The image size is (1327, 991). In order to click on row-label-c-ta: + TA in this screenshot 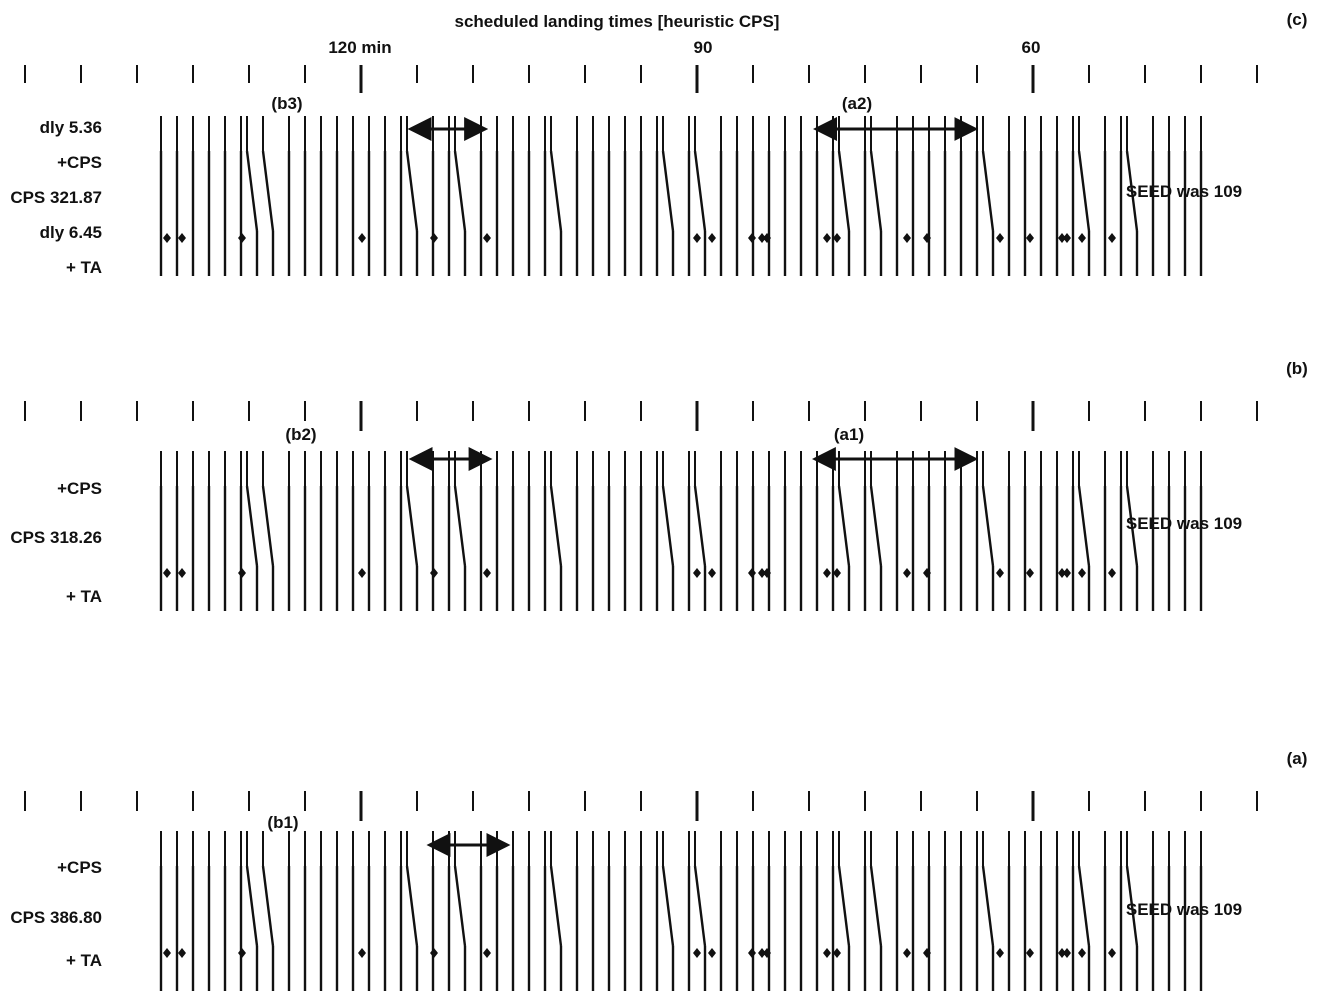, I will do `click(84, 267)`.